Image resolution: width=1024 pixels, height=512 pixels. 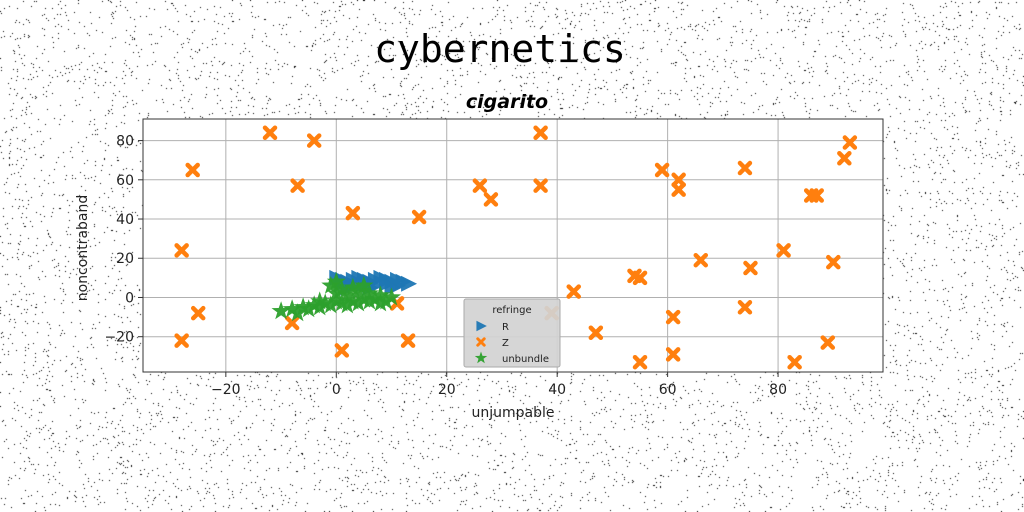 I want to click on legend-label-unbundle: unbundle, so click(x=525, y=359).